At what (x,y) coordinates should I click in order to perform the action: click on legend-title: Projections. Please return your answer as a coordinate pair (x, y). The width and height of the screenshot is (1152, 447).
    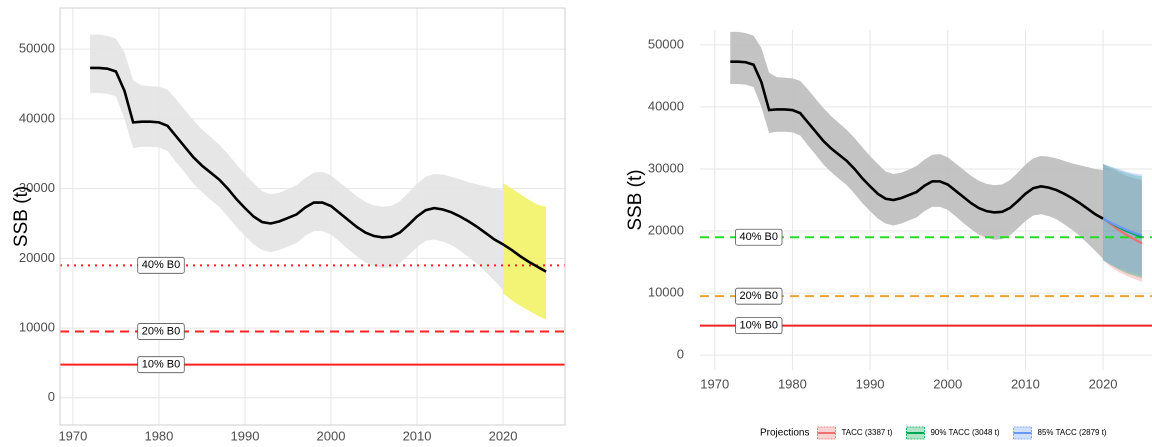
    Looking at the image, I should click on (784, 433).